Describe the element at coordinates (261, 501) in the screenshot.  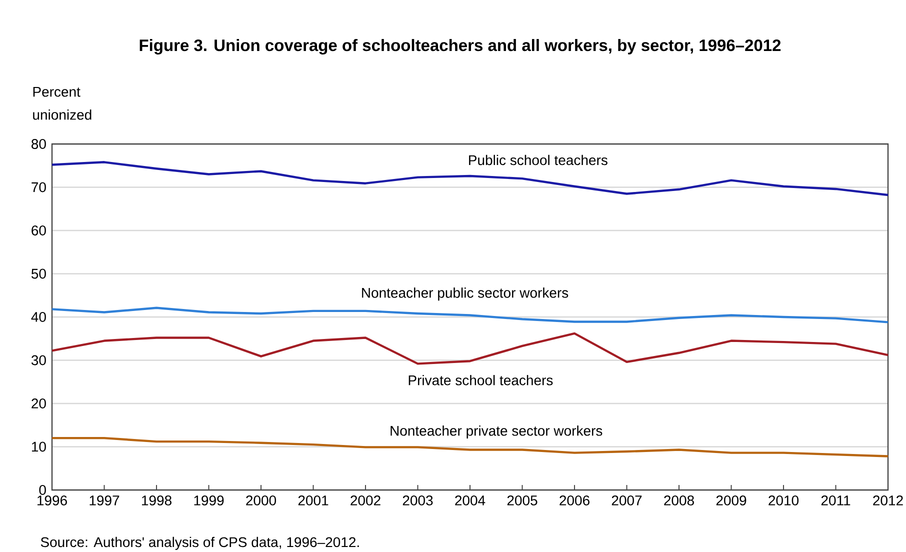
I see `x-tick-label: 2000` at that location.